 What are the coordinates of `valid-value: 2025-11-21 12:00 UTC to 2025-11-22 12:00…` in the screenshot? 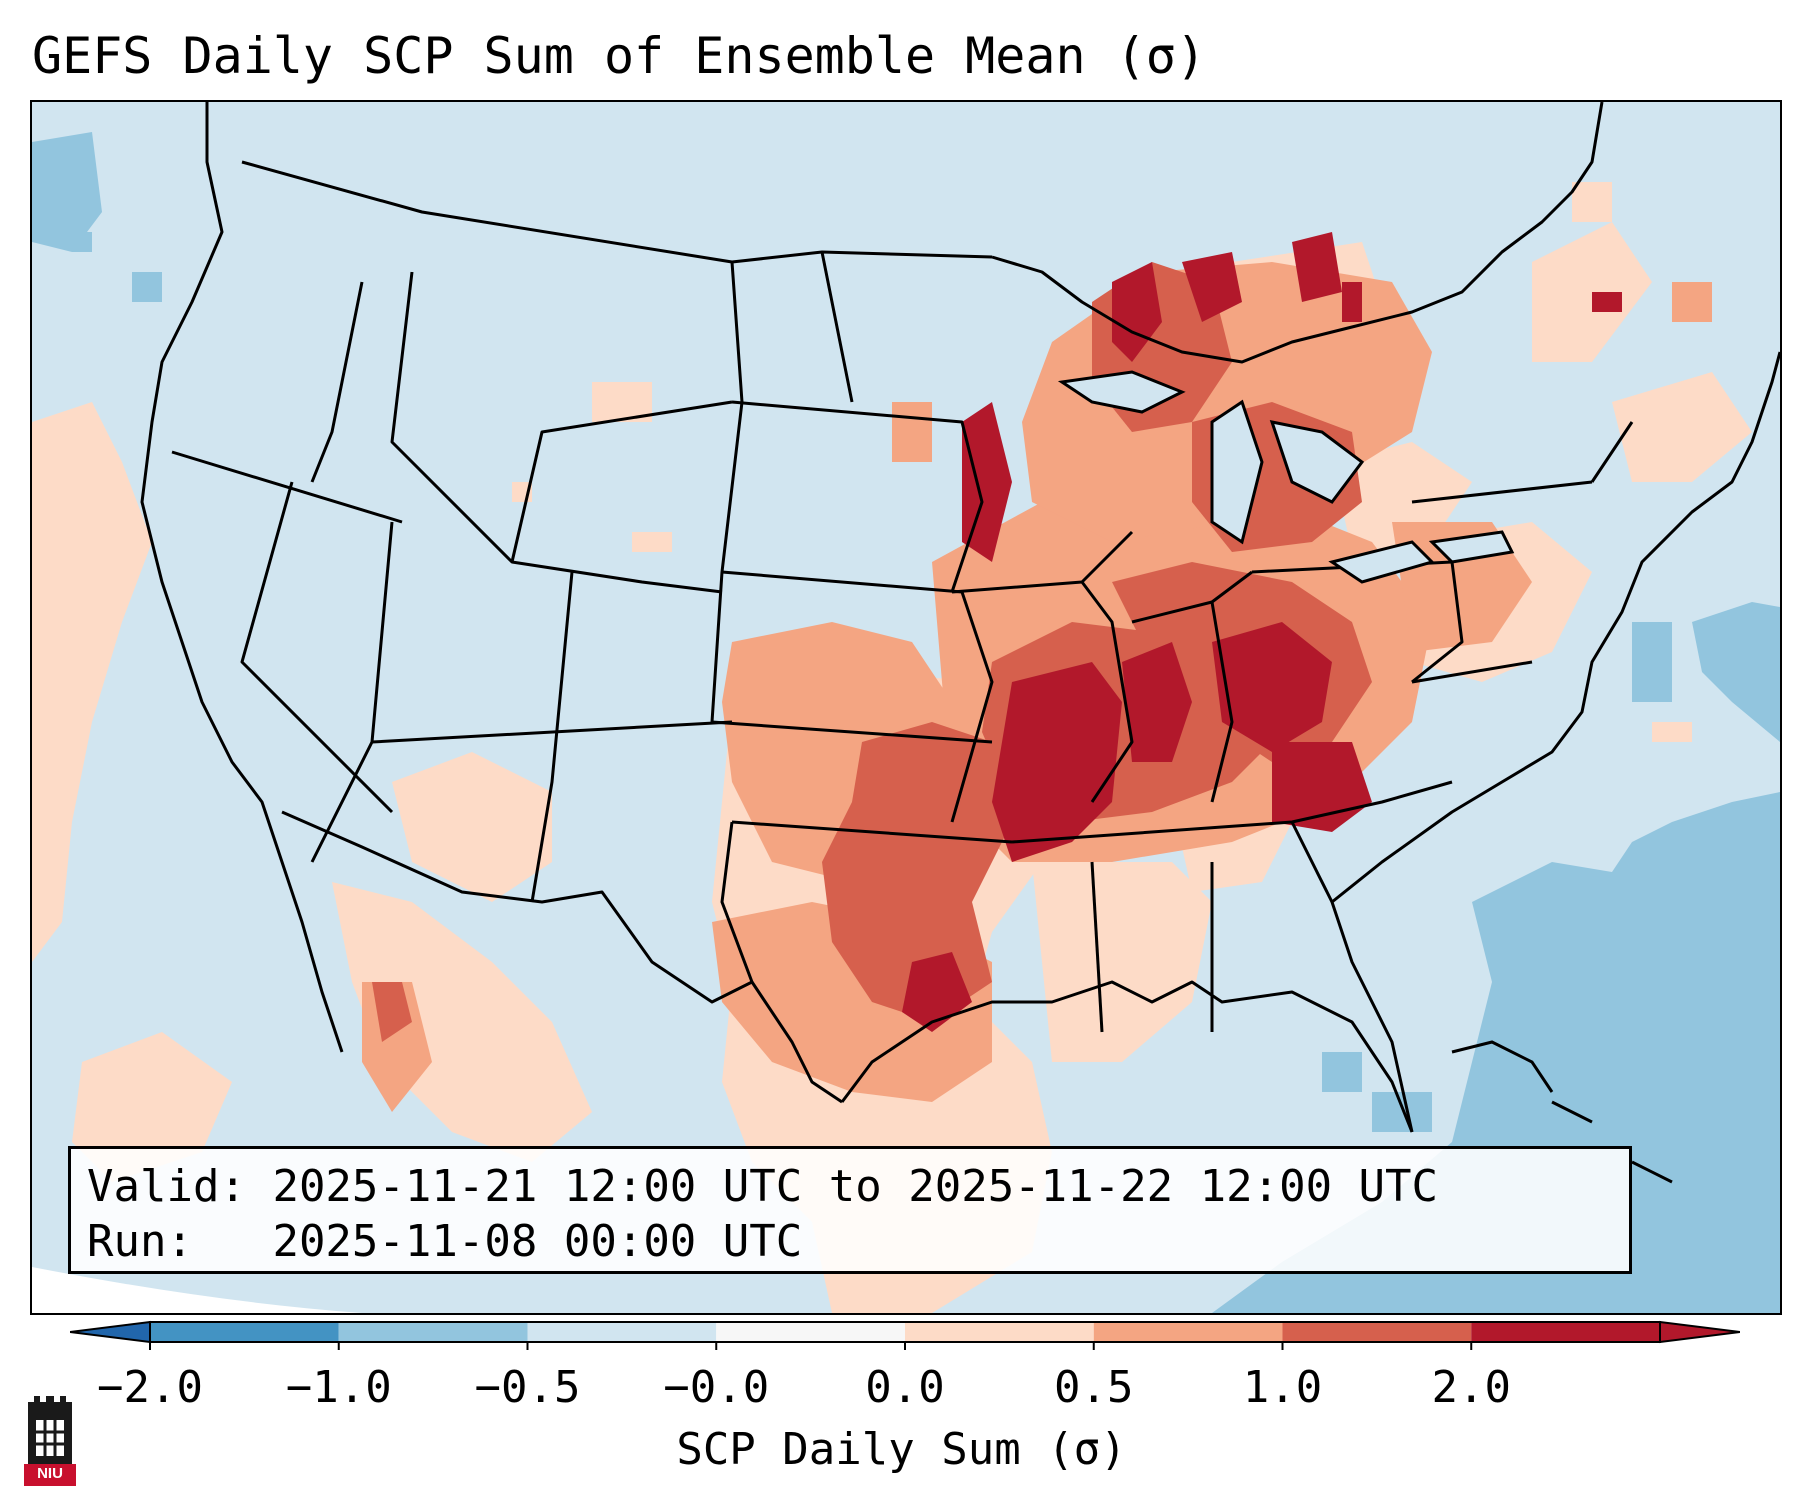 It's located at (855, 1186).